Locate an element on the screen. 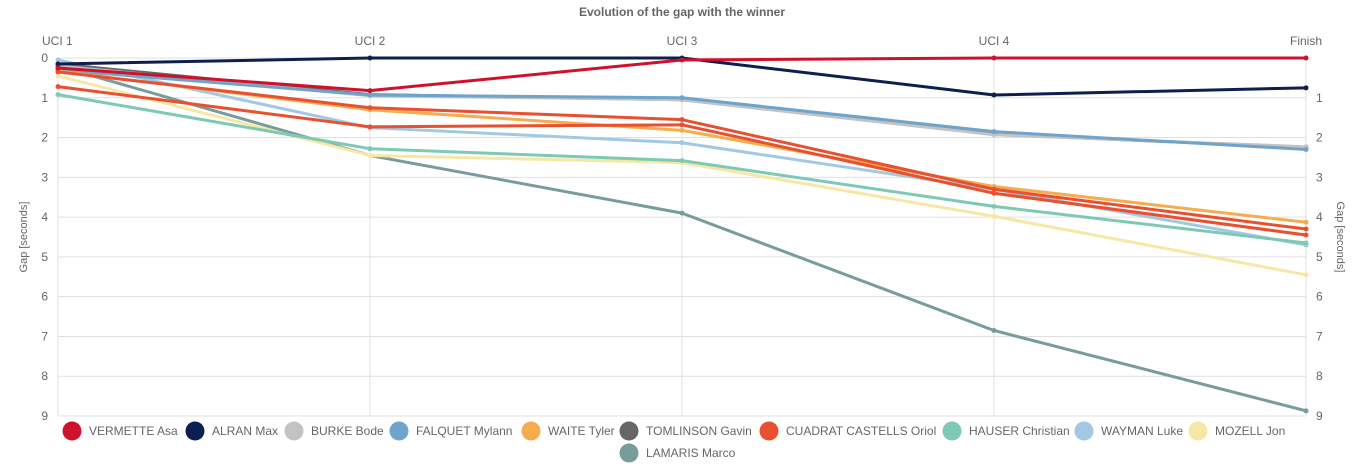 The width and height of the screenshot is (1357, 472). legend-item-hauser-christian: HAUSER Christian is located at coordinates (1006, 431).